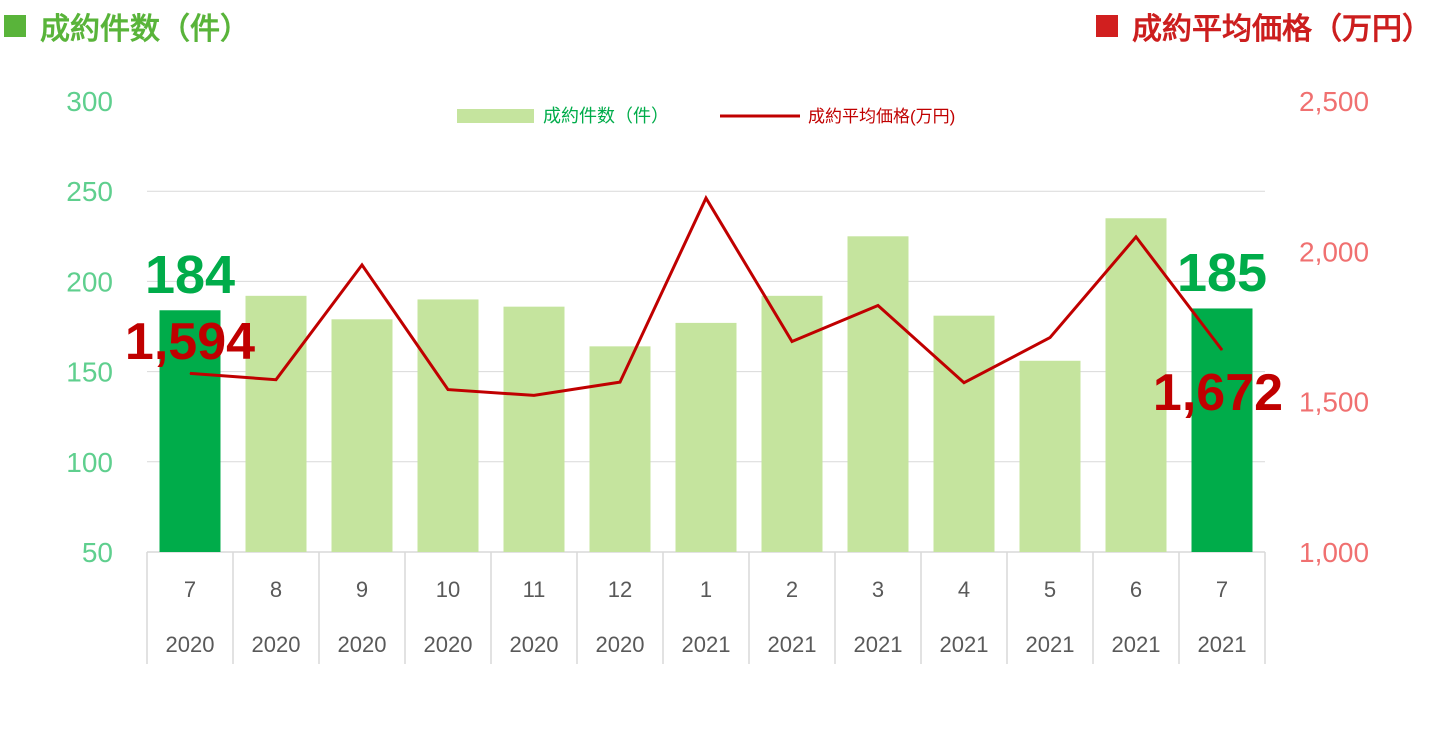 This screenshot has width=1440, height=738. Describe the element at coordinates (792, 589) in the screenshot. I see `month-label: 2` at that location.